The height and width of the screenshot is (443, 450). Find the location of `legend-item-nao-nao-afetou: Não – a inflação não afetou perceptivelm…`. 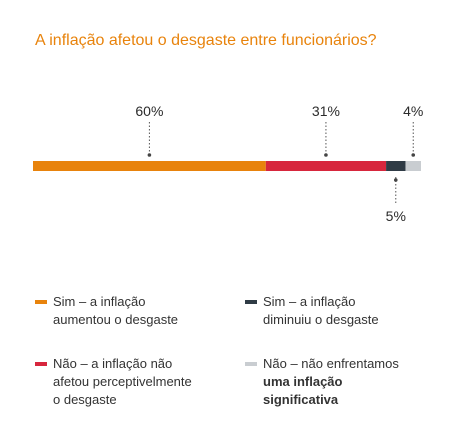

legend-item-nao-nao-afetou: Não – a inflação não afetou perceptivelm… is located at coordinates (129, 382).